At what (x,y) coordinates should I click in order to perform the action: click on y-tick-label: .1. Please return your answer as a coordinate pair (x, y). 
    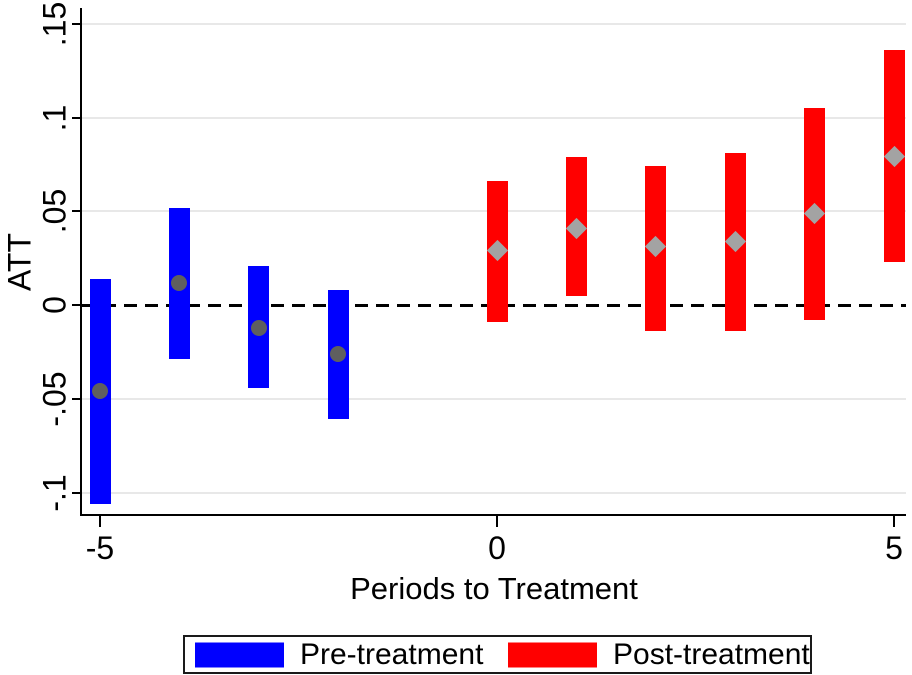
    Looking at the image, I should click on (54, 117).